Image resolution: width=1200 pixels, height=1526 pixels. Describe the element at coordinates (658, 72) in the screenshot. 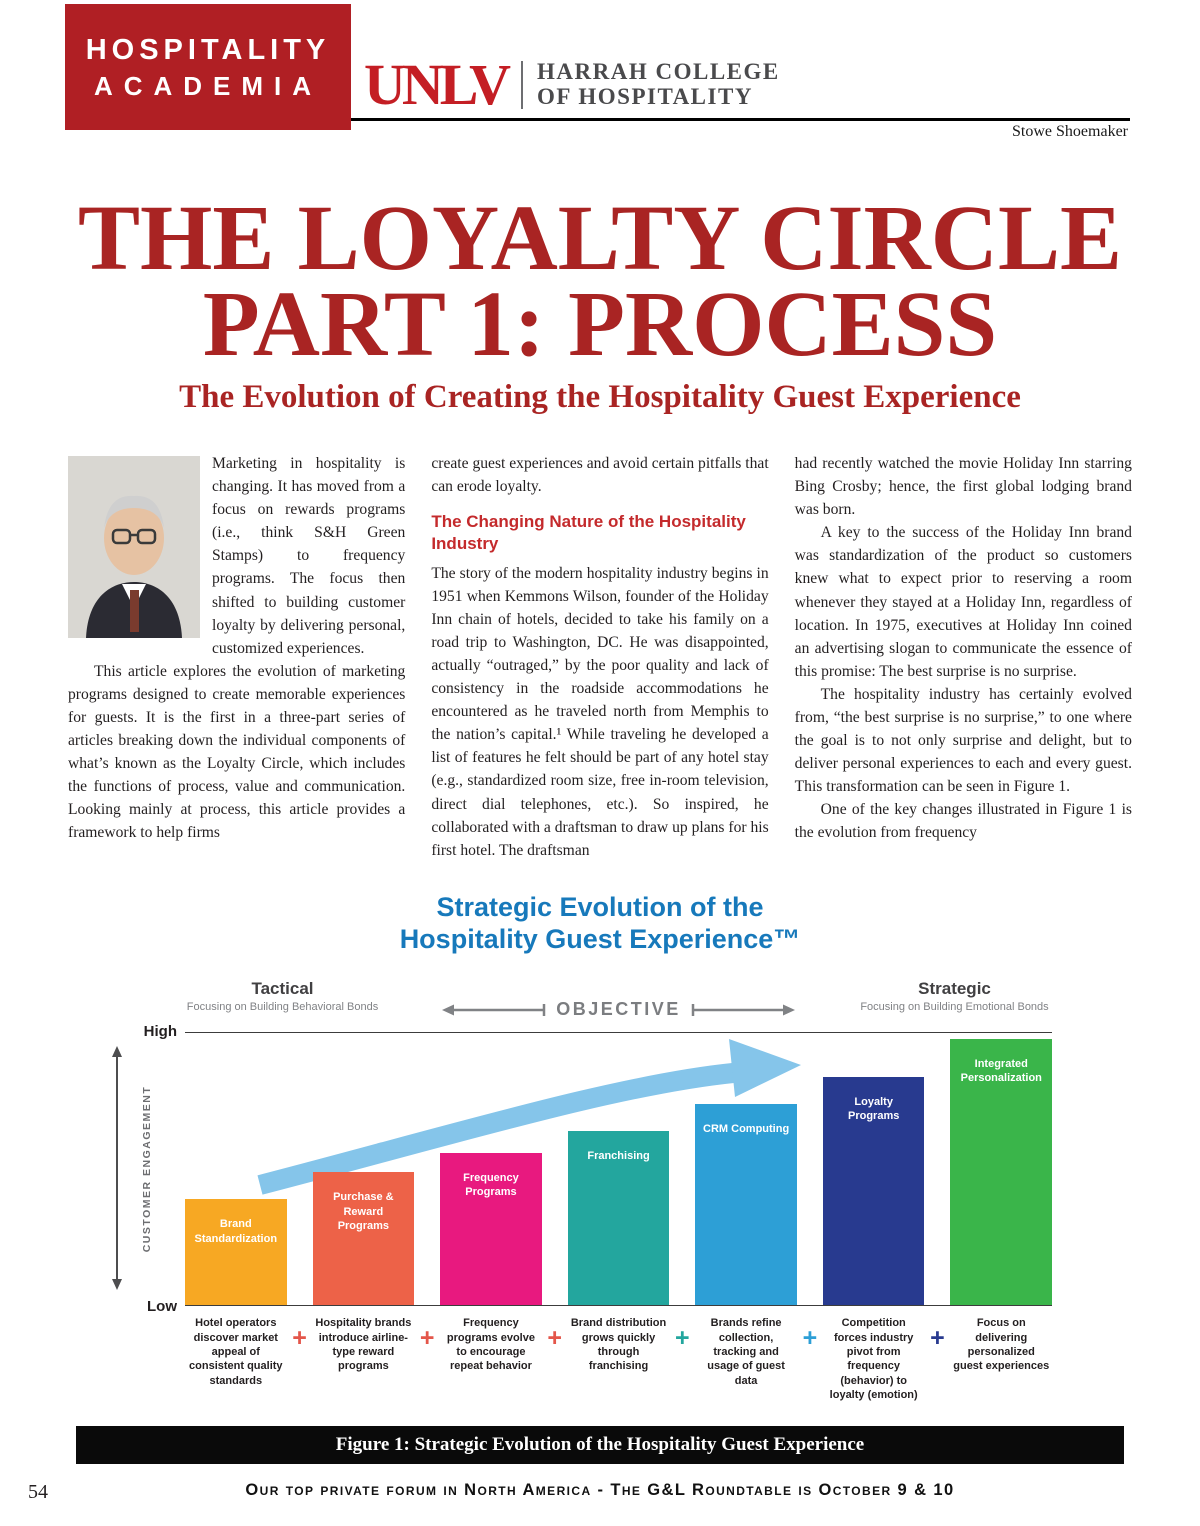

I see `college-line1: HARRAH COLLEGE` at that location.